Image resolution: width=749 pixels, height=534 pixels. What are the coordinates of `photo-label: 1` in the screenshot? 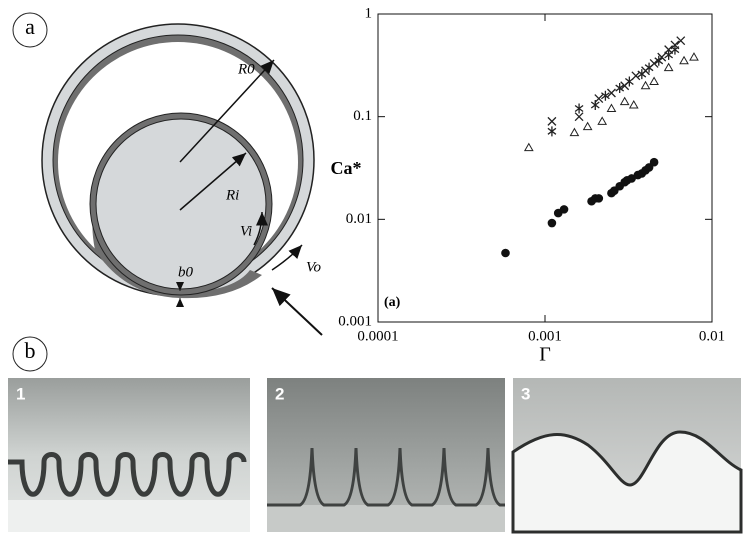 It's located at (20, 393).